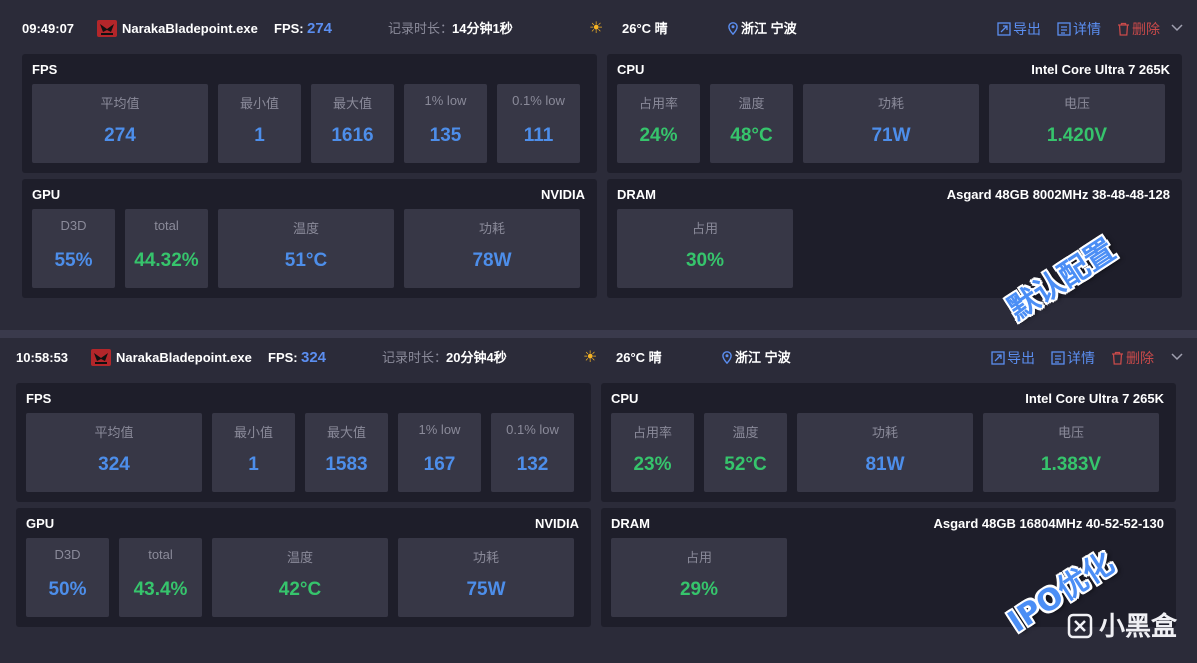  What do you see at coordinates (259, 135) in the screenshot?
I see `card-value: 1` at bounding box center [259, 135].